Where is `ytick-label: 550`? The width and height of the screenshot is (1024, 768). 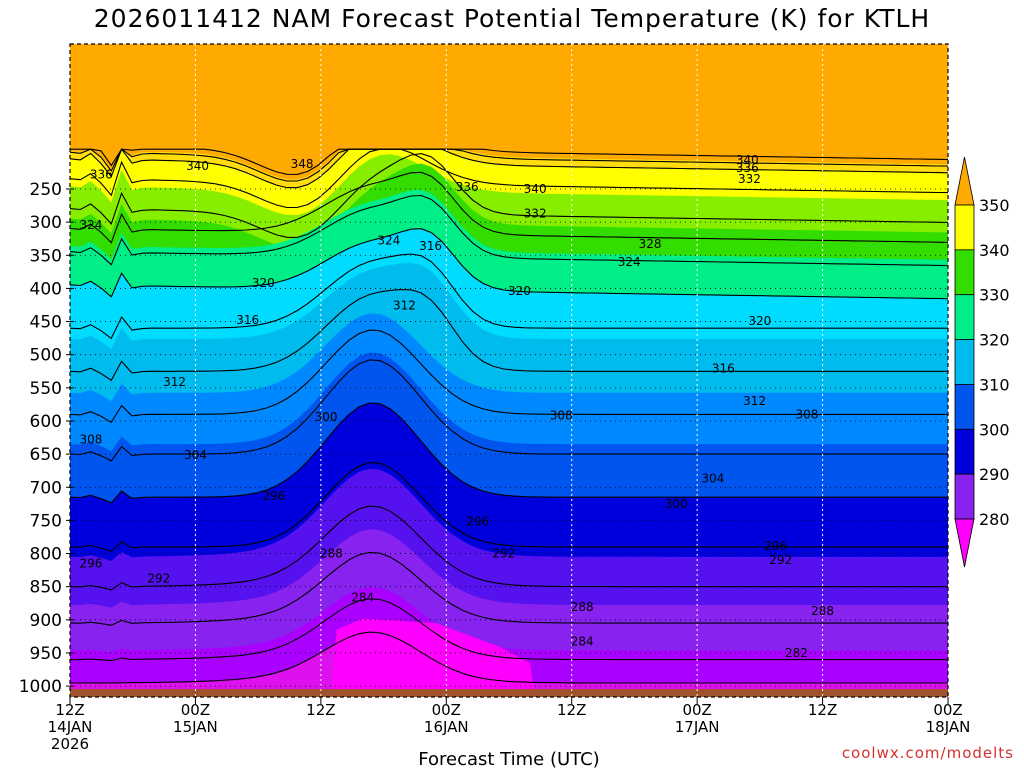
ytick-label: 550 is located at coordinates (46, 389).